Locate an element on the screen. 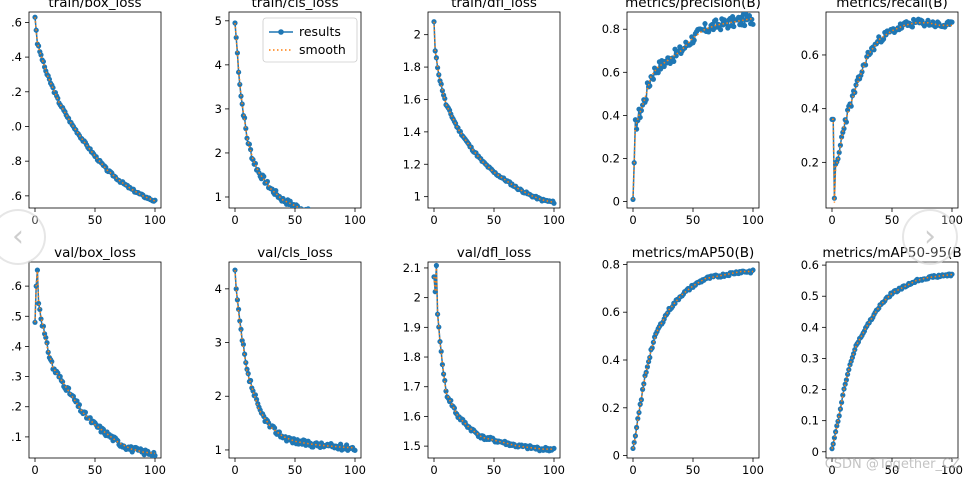 Image resolution: width=966 pixels, height=480 pixels. legend-box is located at coordinates (310, 40).